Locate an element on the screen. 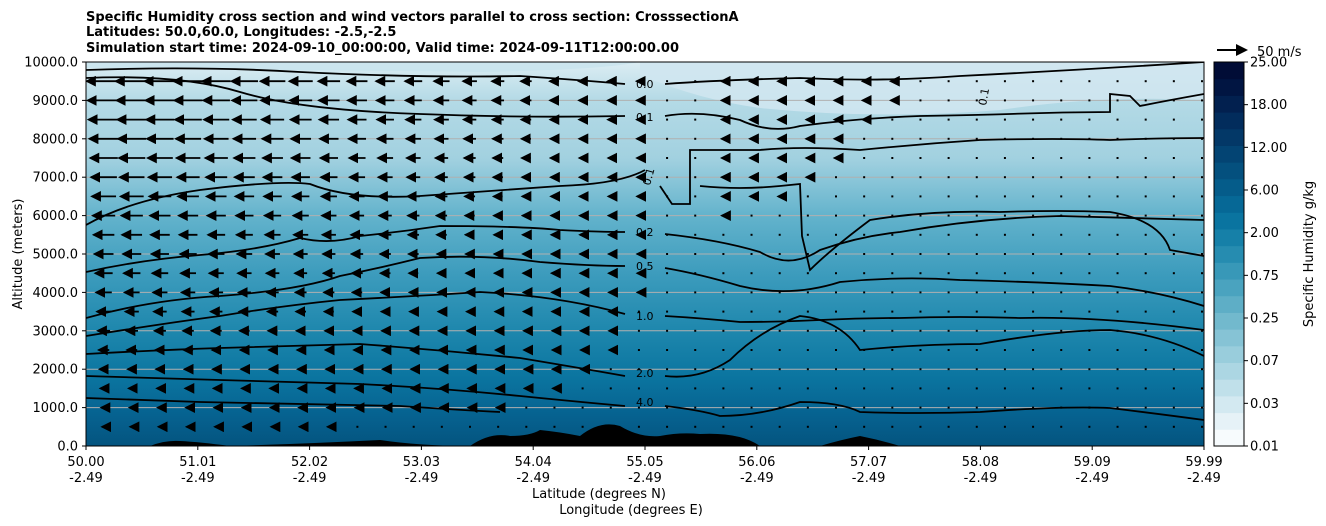 The height and width of the screenshot is (526, 1326). contour-label-1.0: 1.0 is located at coordinates (645, 316).